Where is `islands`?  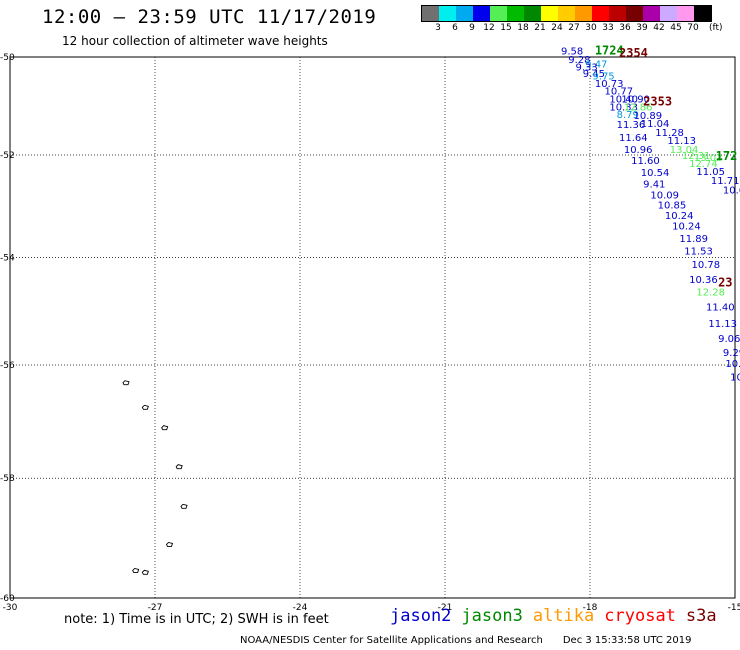 islands is located at coordinates (155, 477).